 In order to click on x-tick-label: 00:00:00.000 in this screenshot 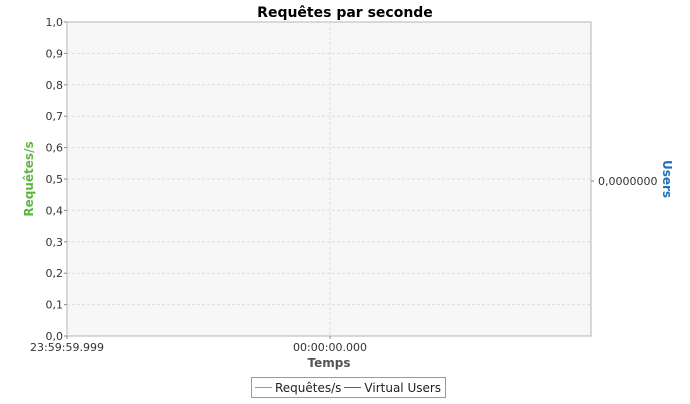, I will do `click(330, 347)`.